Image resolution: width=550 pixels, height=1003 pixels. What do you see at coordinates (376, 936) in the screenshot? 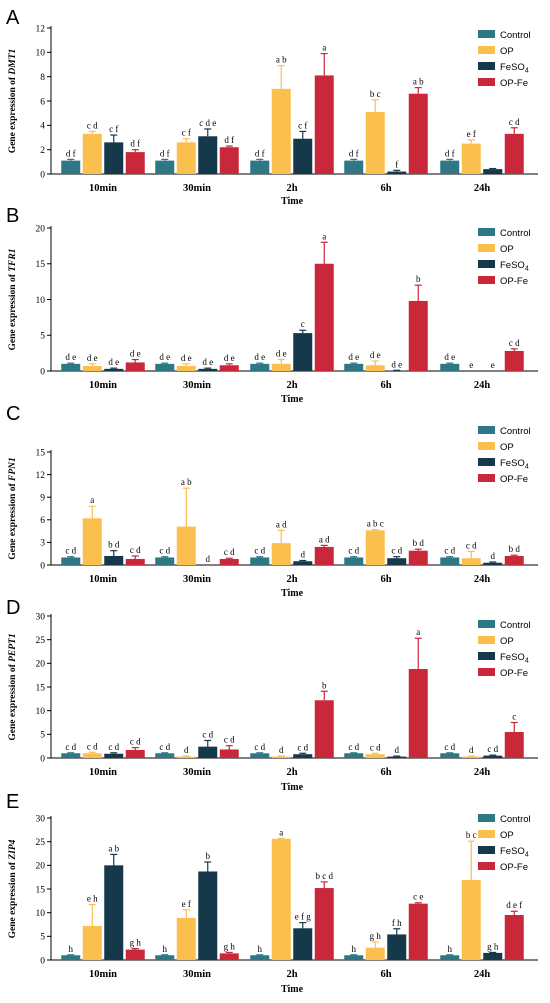
I see `significance-label: g h` at bounding box center [376, 936].